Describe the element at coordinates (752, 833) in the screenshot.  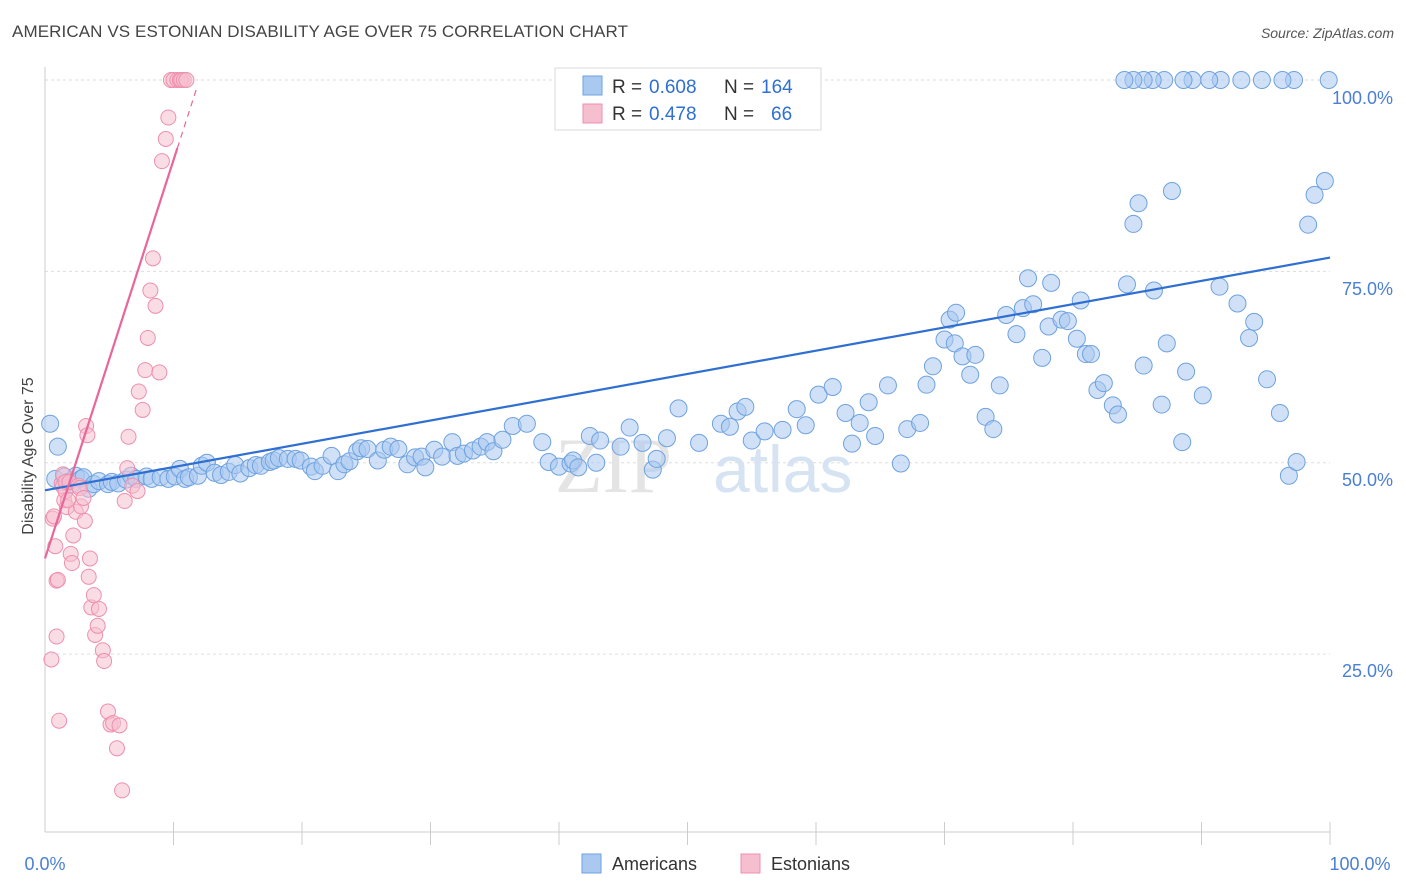
I see `x-axis-ticks` at that location.